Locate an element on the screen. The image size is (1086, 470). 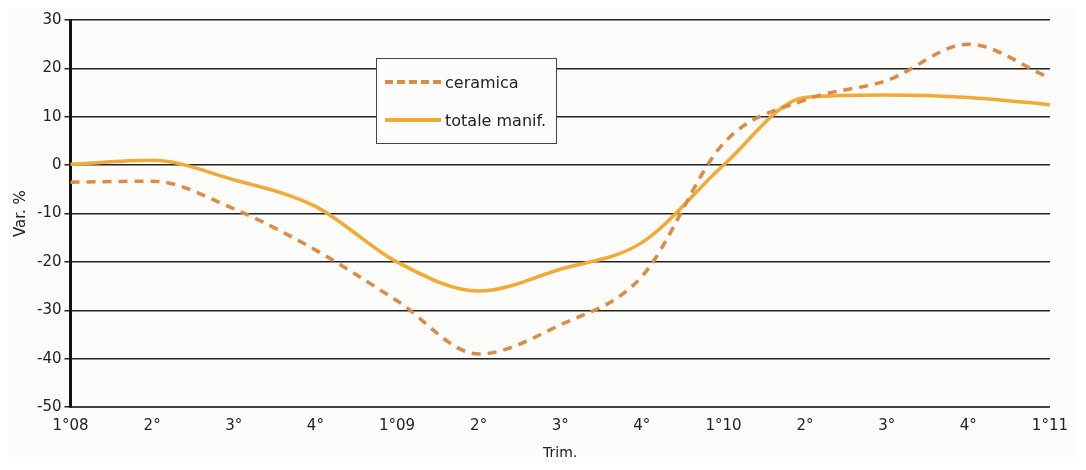
y-tick-label: -30 is located at coordinates (49, 309).